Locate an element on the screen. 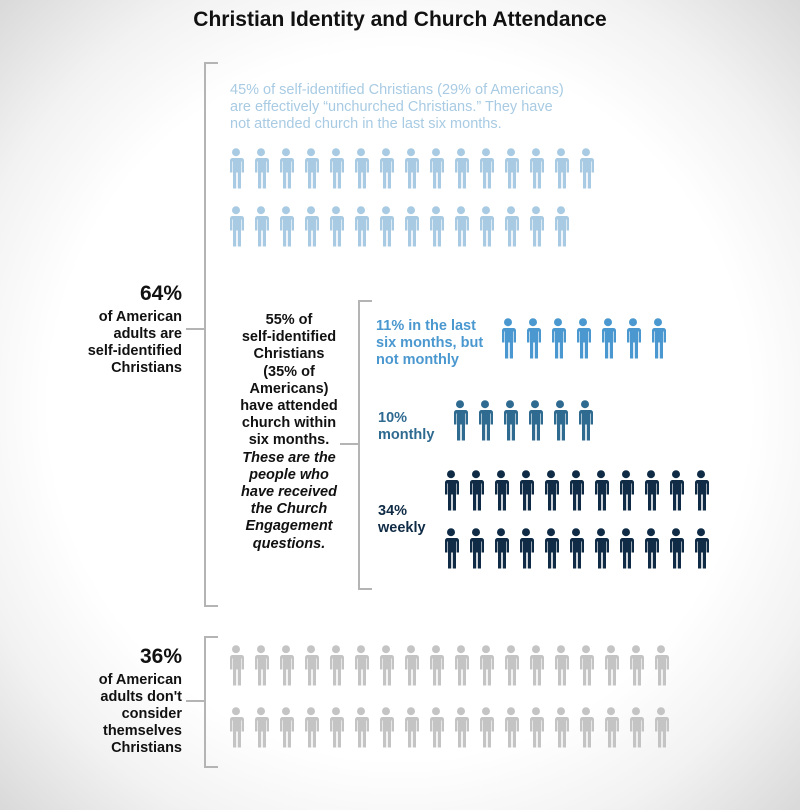 Image resolution: width=800 pixels, height=810 pixels. christians-label-line: adults are is located at coordinates (148, 334).